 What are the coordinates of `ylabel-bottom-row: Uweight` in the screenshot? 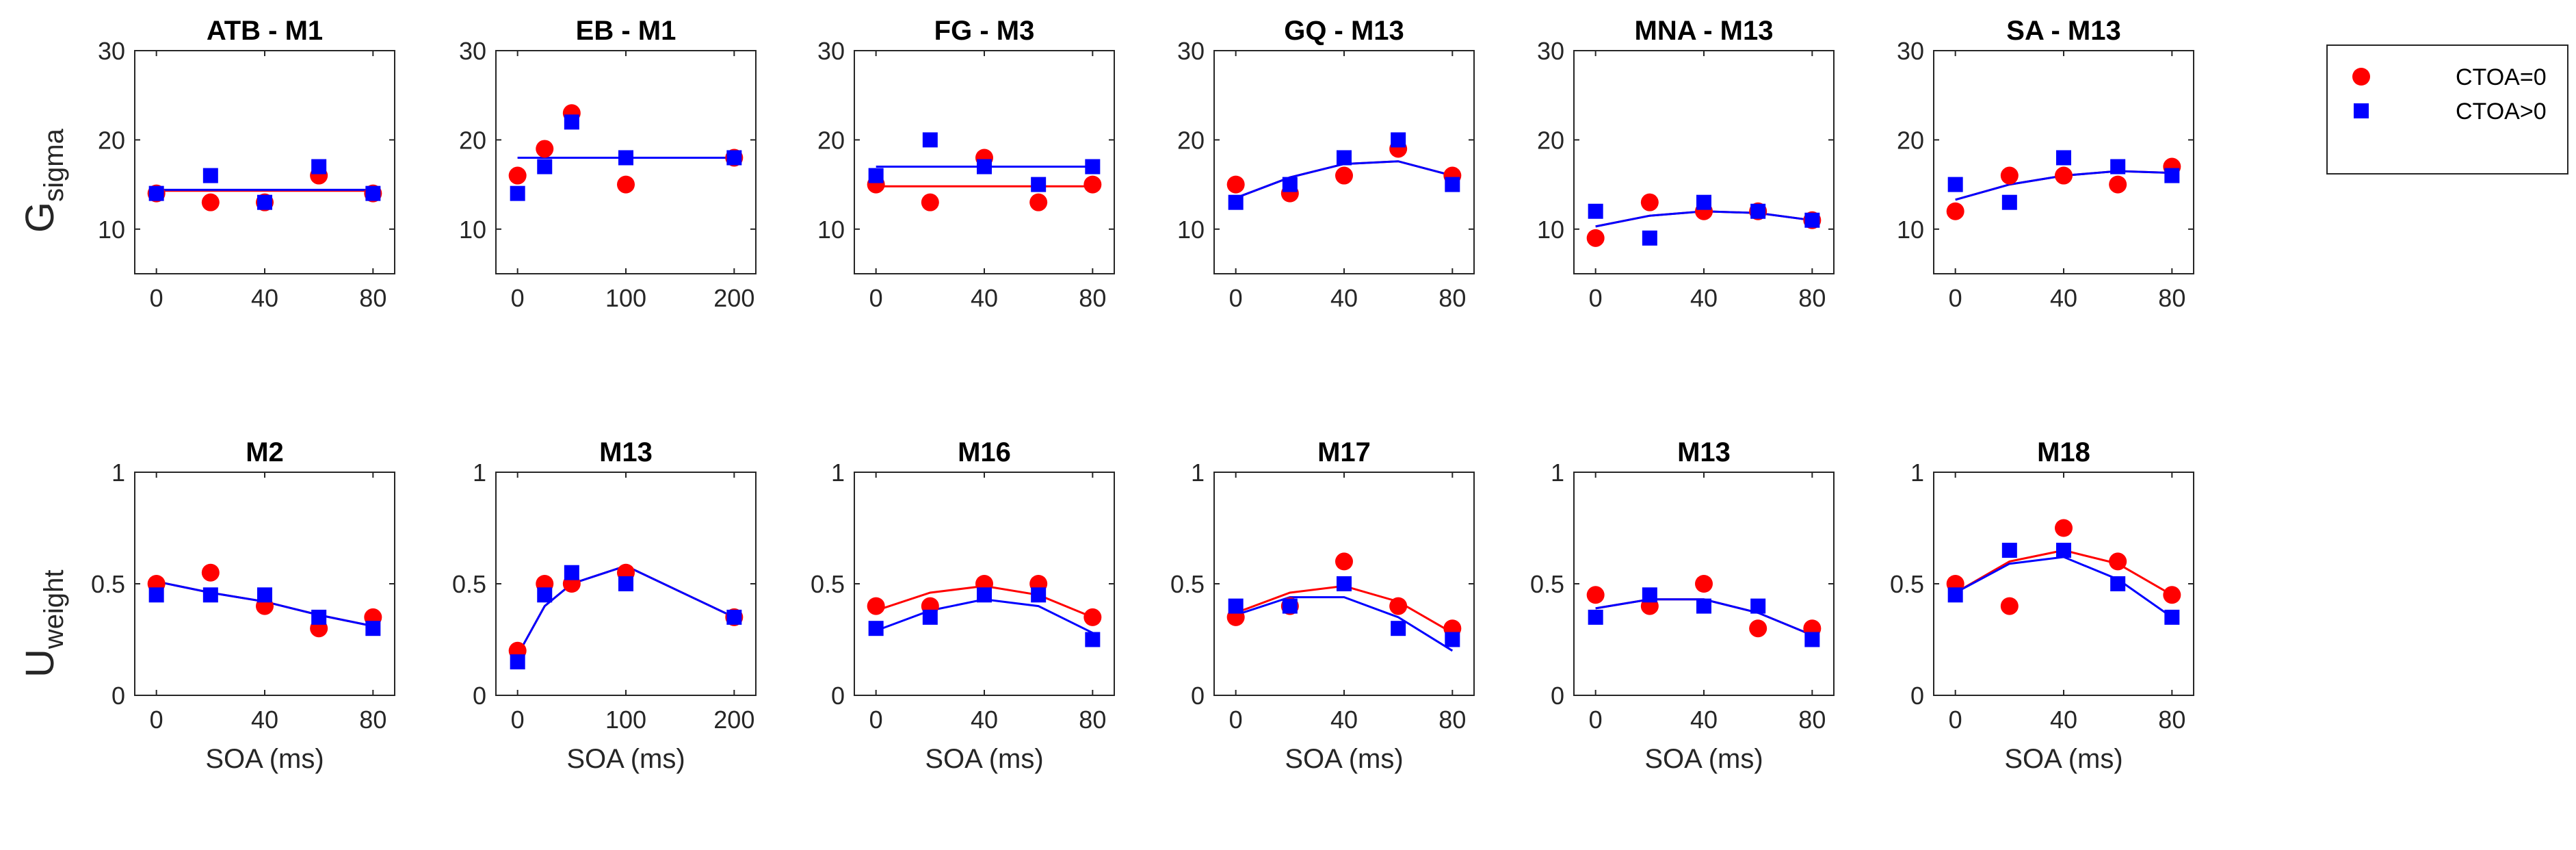 It's located at (43, 623).